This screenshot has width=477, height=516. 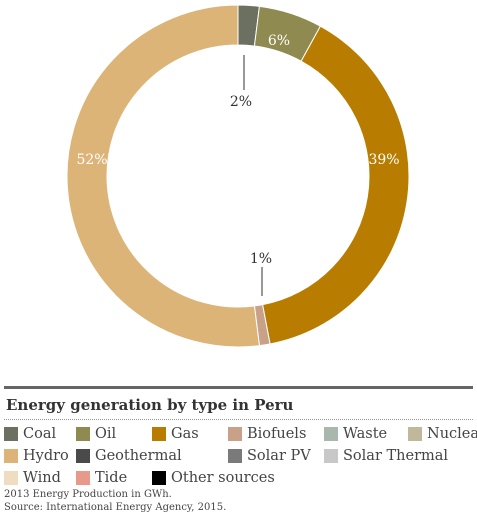 What do you see at coordinates (88, 494) in the screenshot?
I see `footnote-production: 2013 Energy Production in GWh.` at bounding box center [88, 494].